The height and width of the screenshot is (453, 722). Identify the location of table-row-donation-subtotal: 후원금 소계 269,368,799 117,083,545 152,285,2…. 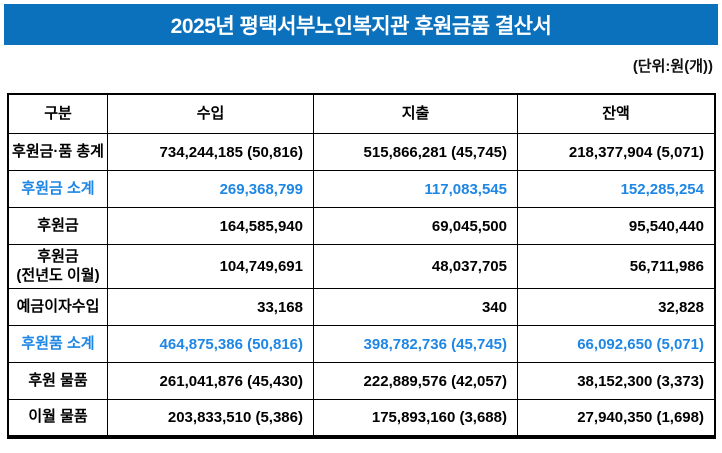
(361, 188).